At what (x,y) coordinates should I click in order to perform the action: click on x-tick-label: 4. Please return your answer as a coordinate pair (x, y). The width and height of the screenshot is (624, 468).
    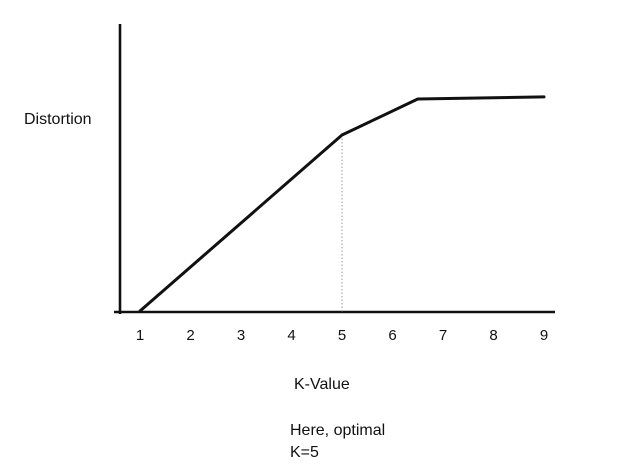
    Looking at the image, I should click on (291, 335).